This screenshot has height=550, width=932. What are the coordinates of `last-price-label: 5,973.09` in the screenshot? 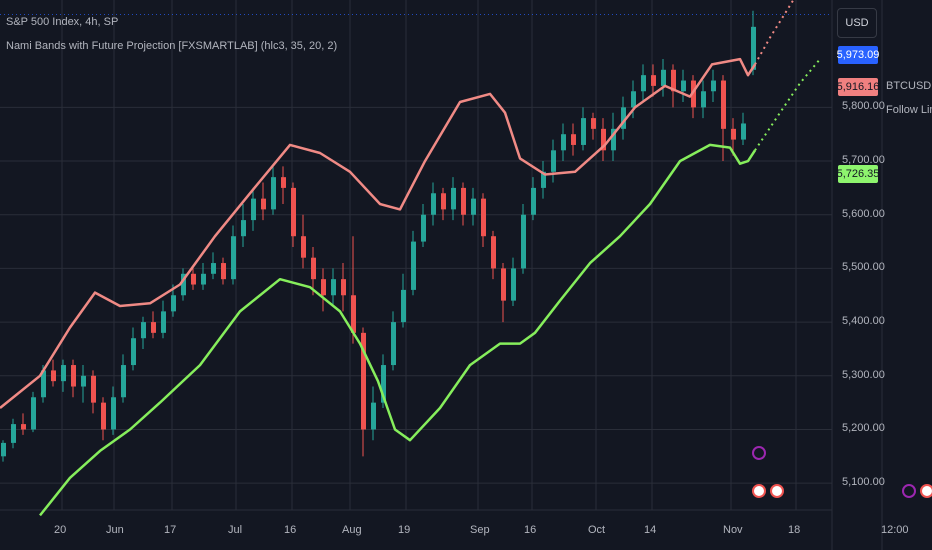 It's located at (858, 55).